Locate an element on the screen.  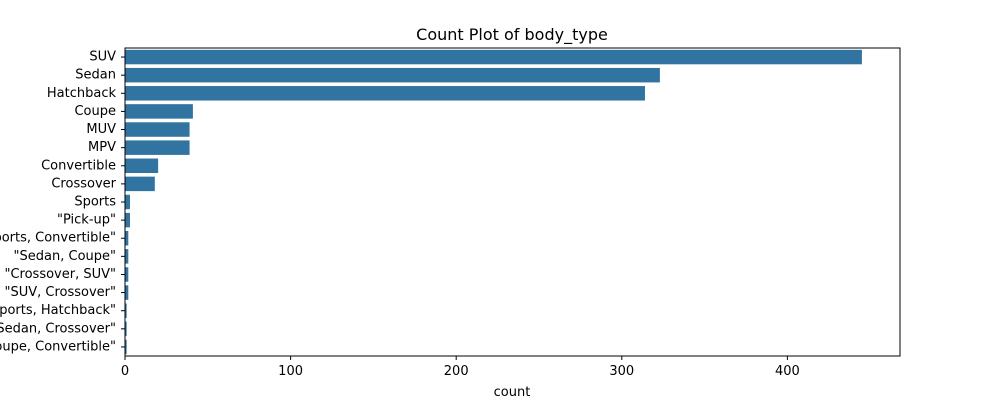
y-tick-label: Sedan is located at coordinates (95, 75).